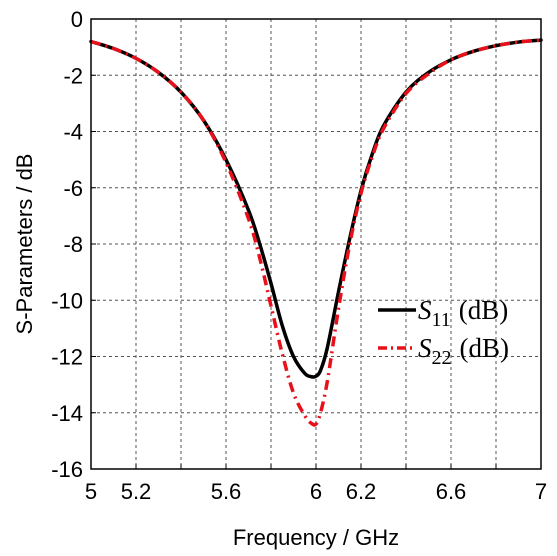  What do you see at coordinates (463, 351) in the screenshot?
I see `legend-label-s22: S22 (dB)` at bounding box center [463, 351].